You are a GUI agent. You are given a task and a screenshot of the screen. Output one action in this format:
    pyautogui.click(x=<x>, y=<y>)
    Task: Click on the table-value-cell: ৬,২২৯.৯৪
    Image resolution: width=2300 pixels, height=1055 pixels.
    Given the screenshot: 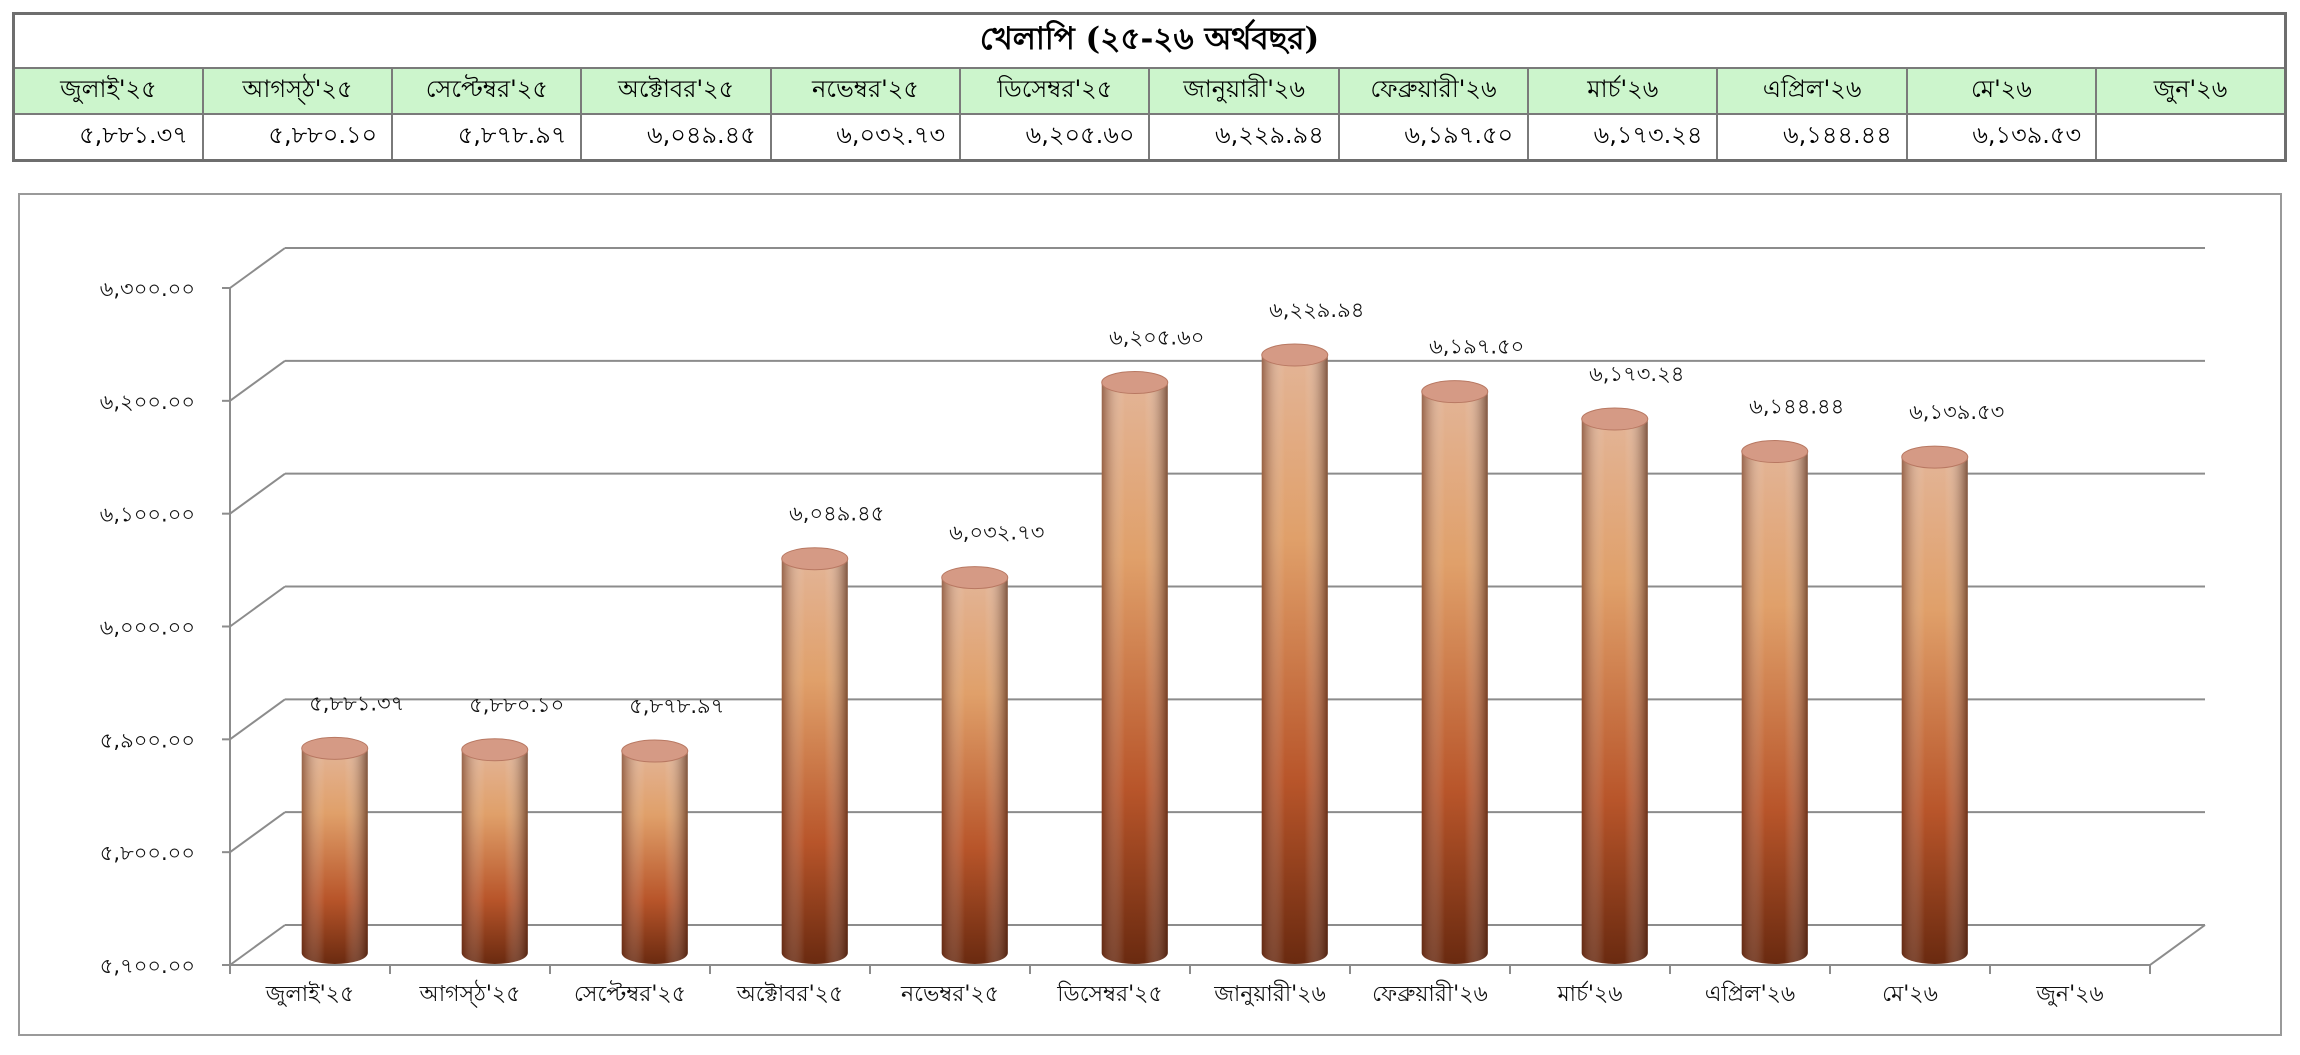 What is the action you would take?
    pyautogui.click(x=1244, y=137)
    